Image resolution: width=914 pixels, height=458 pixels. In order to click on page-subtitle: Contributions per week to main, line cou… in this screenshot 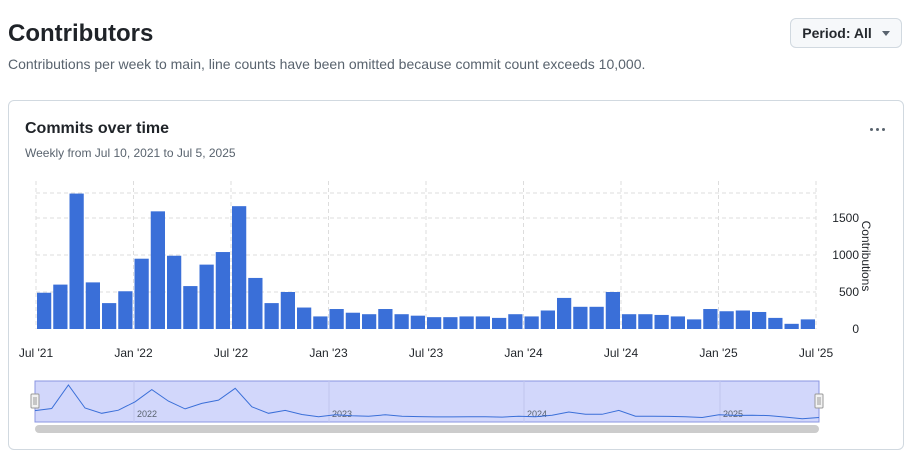, I will do `click(327, 64)`.